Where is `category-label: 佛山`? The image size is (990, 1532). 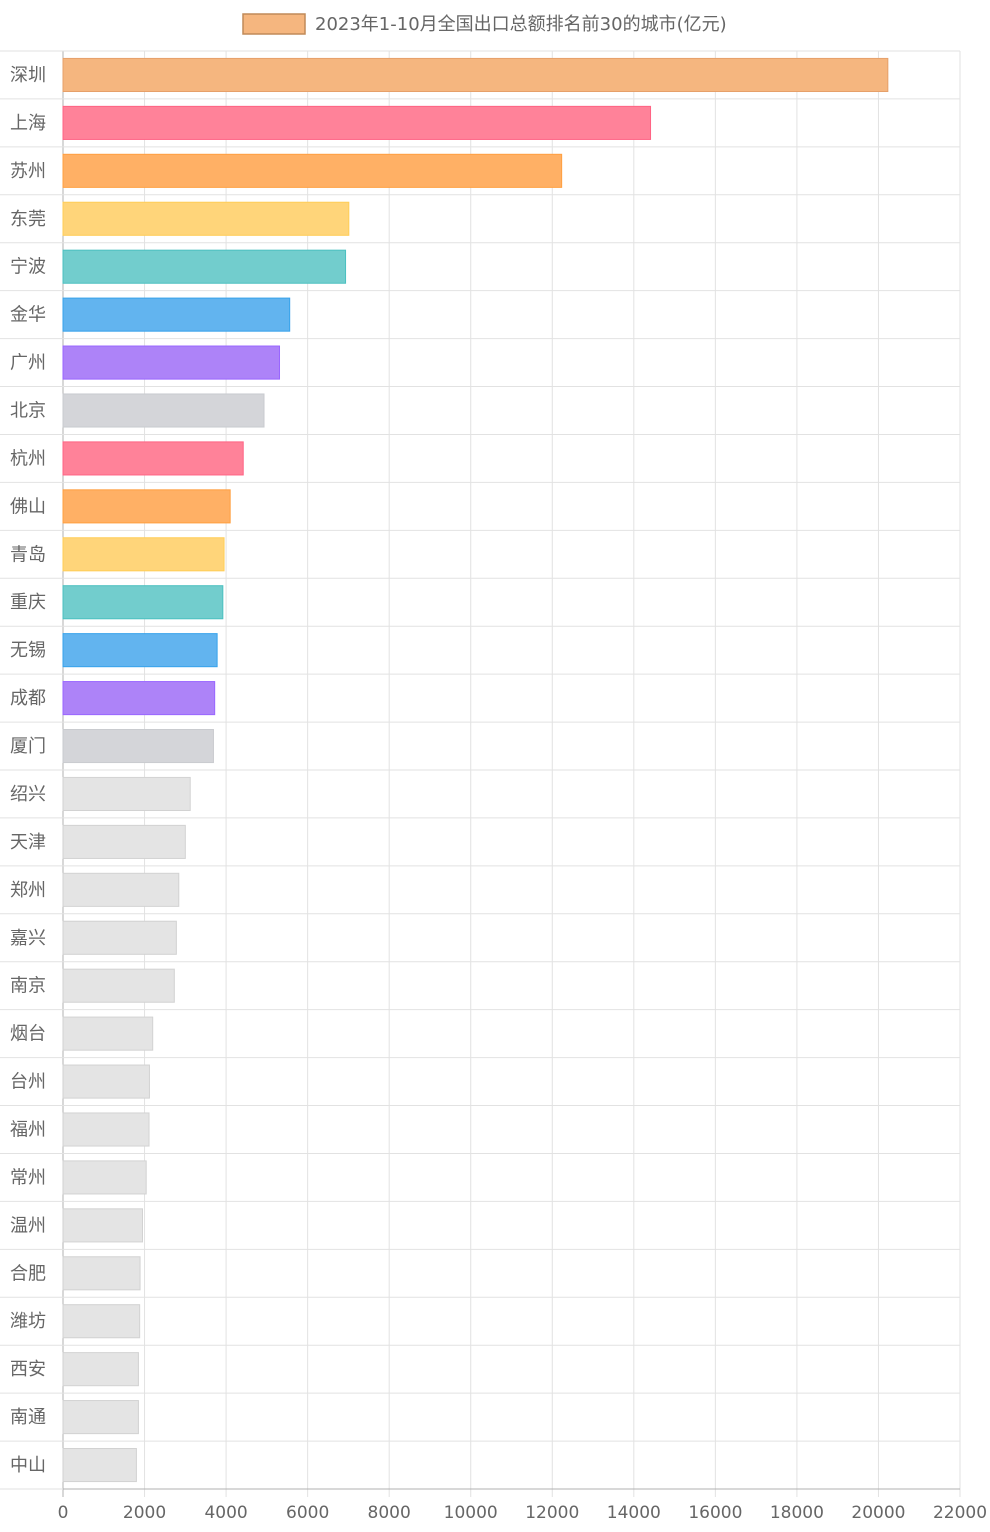
category-label: 佛山 is located at coordinates (28, 506).